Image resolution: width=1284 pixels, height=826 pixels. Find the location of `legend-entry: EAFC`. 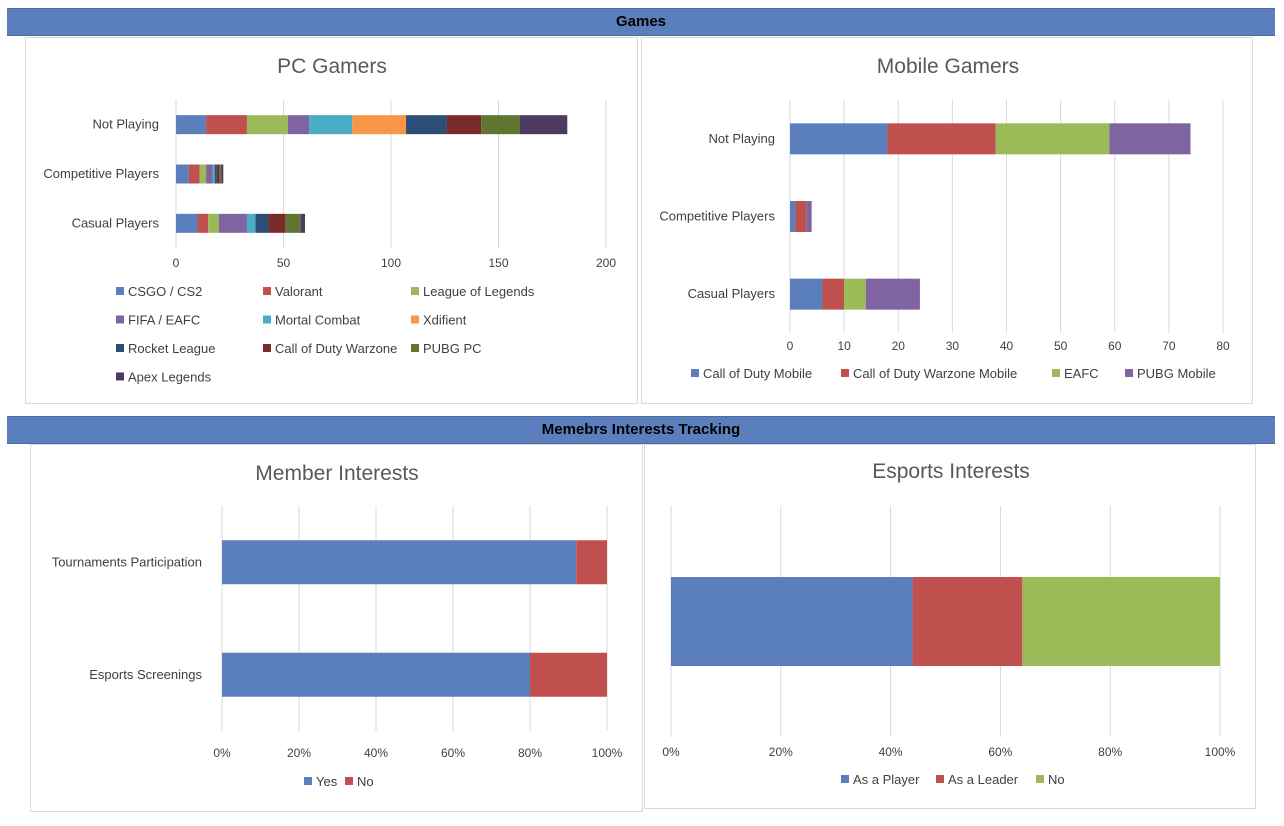

legend-entry: EAFC is located at coordinates (1081, 373).